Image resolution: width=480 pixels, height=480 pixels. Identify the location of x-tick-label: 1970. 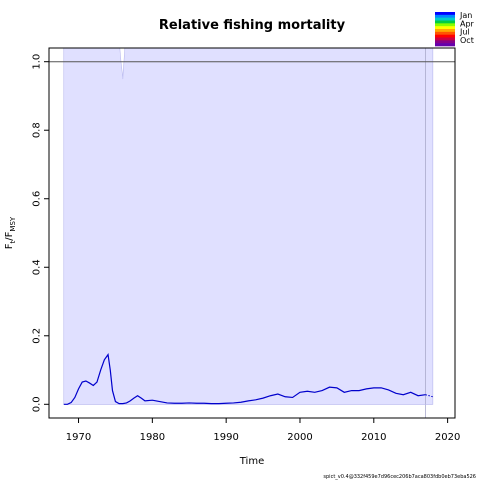
(78, 437).